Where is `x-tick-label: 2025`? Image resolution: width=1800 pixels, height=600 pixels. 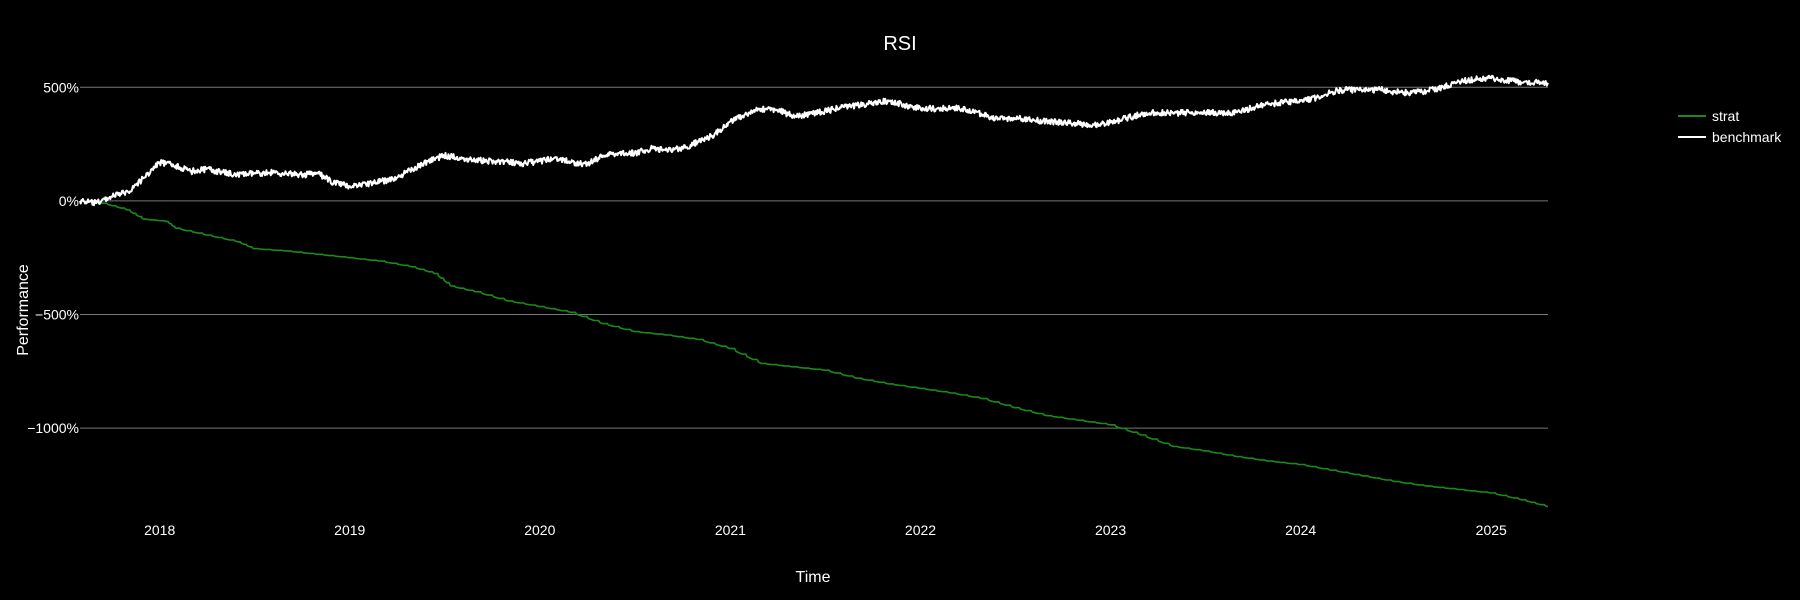
x-tick-label: 2025 is located at coordinates (1491, 530).